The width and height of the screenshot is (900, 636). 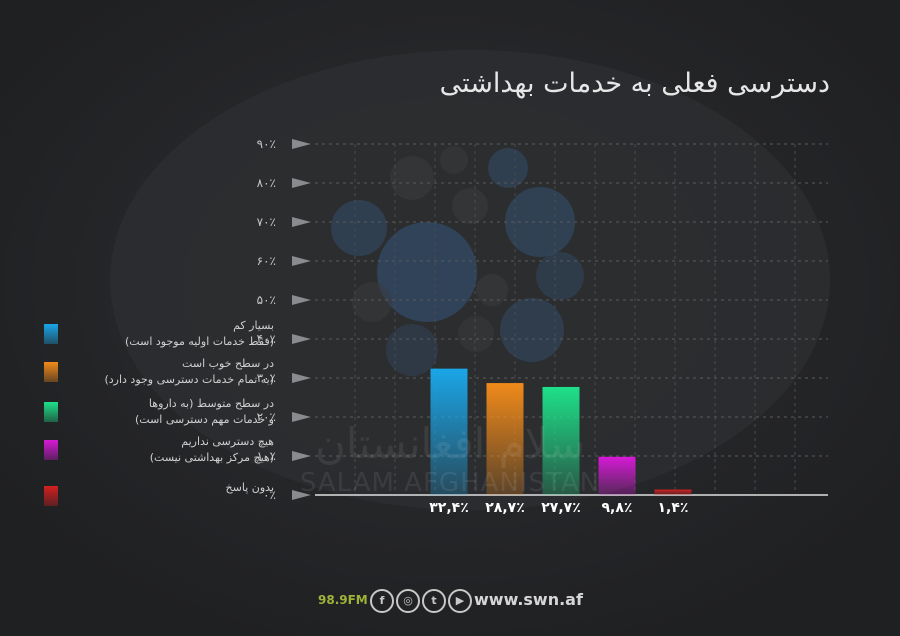 I want to click on legend-sublabel: (فقط خدمات اولیه موجود است), so click(x=199, y=341).